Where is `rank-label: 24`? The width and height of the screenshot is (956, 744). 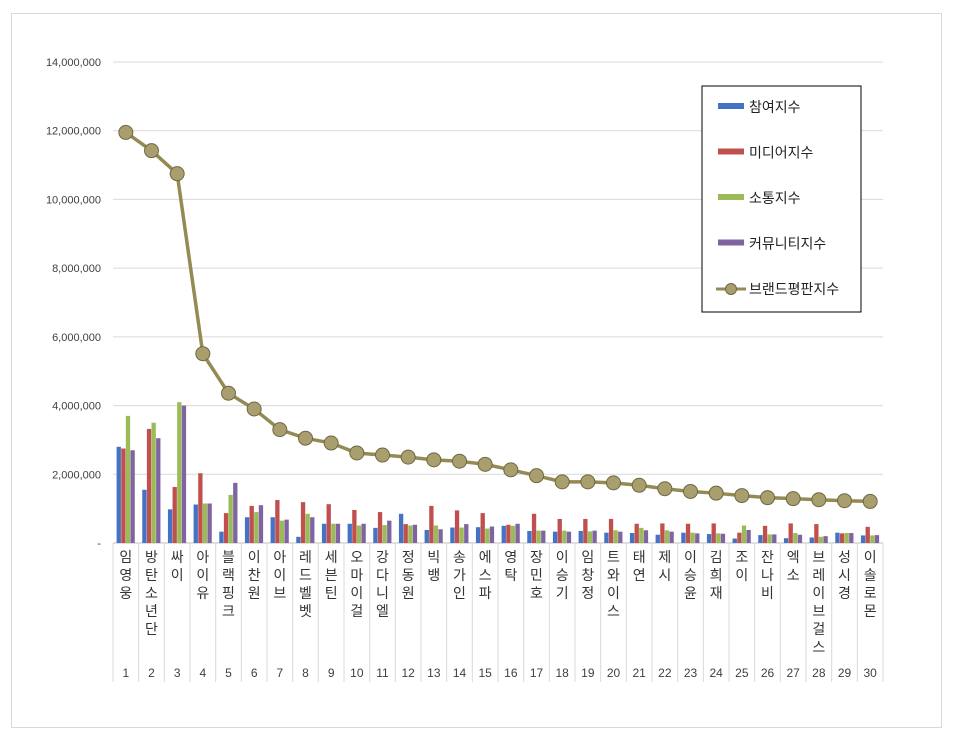
rank-label: 24 is located at coordinates (716, 673).